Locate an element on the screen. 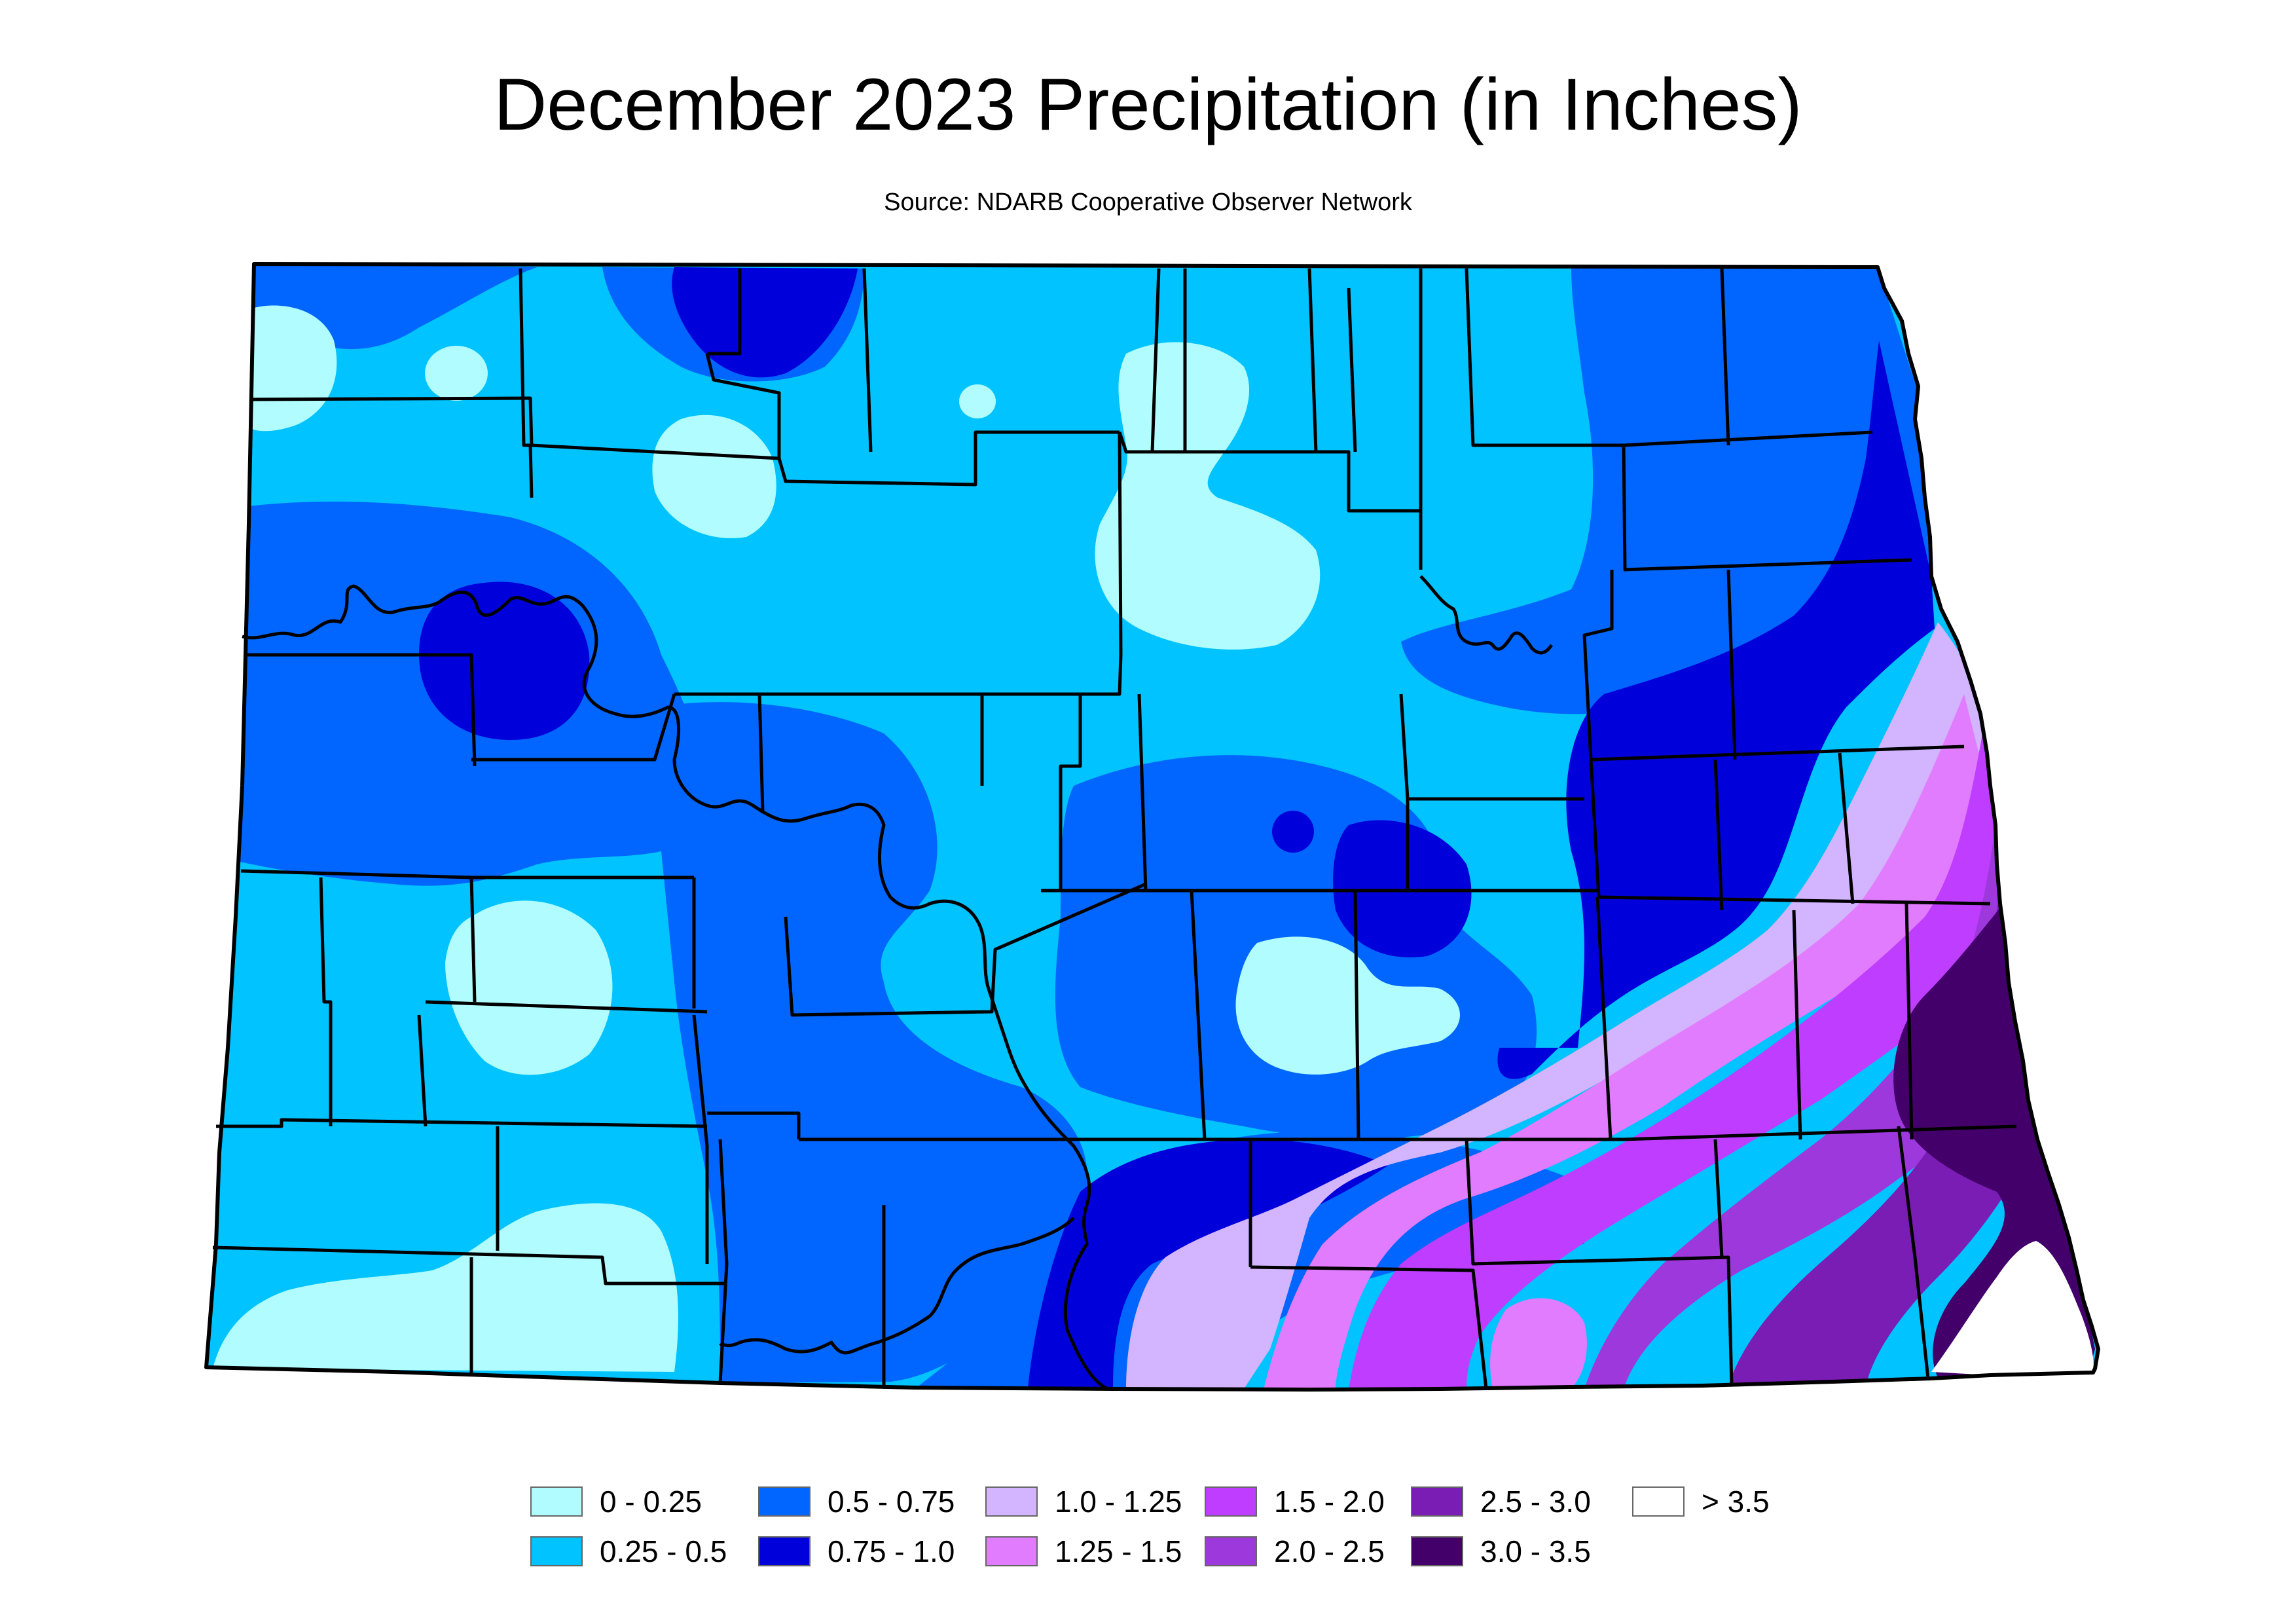  zone-1.5-2.0 is located at coordinates (1678, 1058).